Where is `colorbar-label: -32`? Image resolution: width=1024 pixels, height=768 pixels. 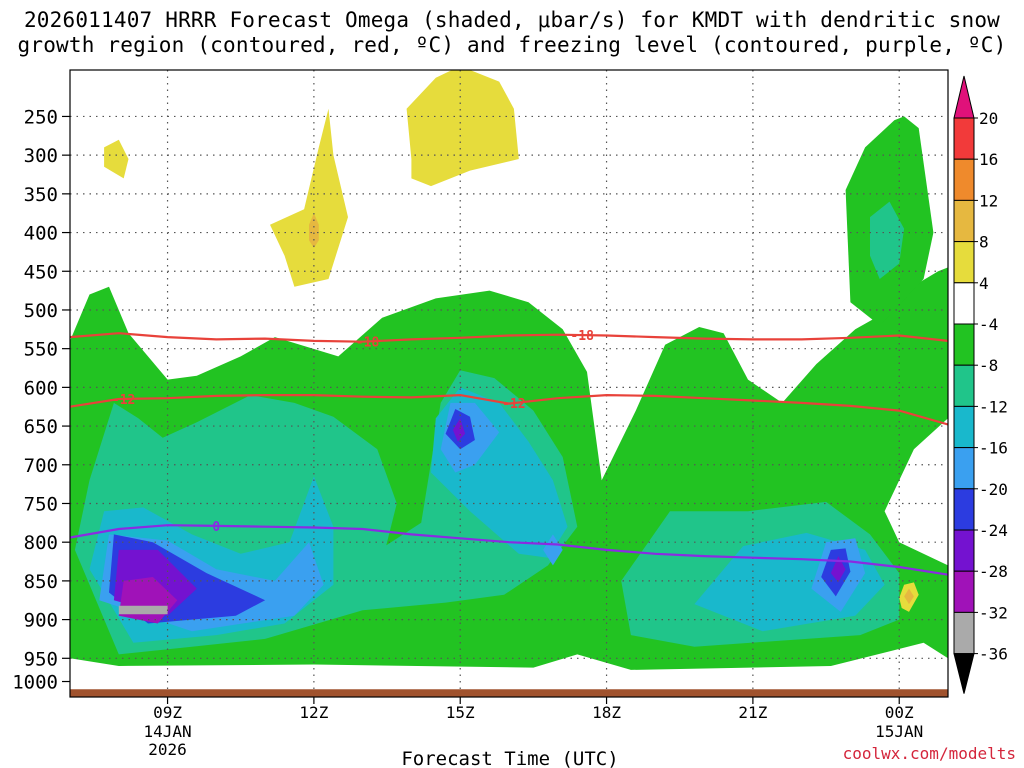
colorbar-label: -32 is located at coordinates (993, 612).